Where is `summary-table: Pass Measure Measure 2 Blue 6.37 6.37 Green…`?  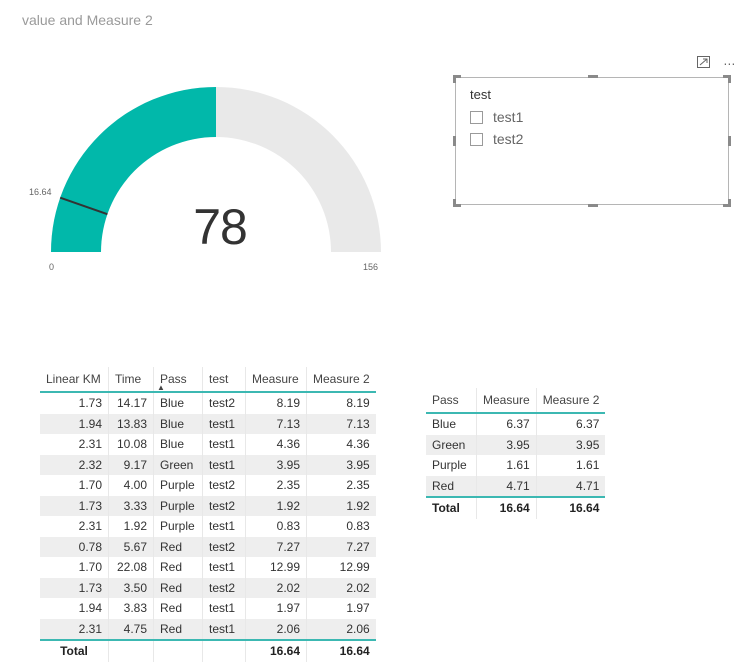 summary-table: Pass Measure Measure 2 Blue 6.37 6.37 Green… is located at coordinates (516, 453).